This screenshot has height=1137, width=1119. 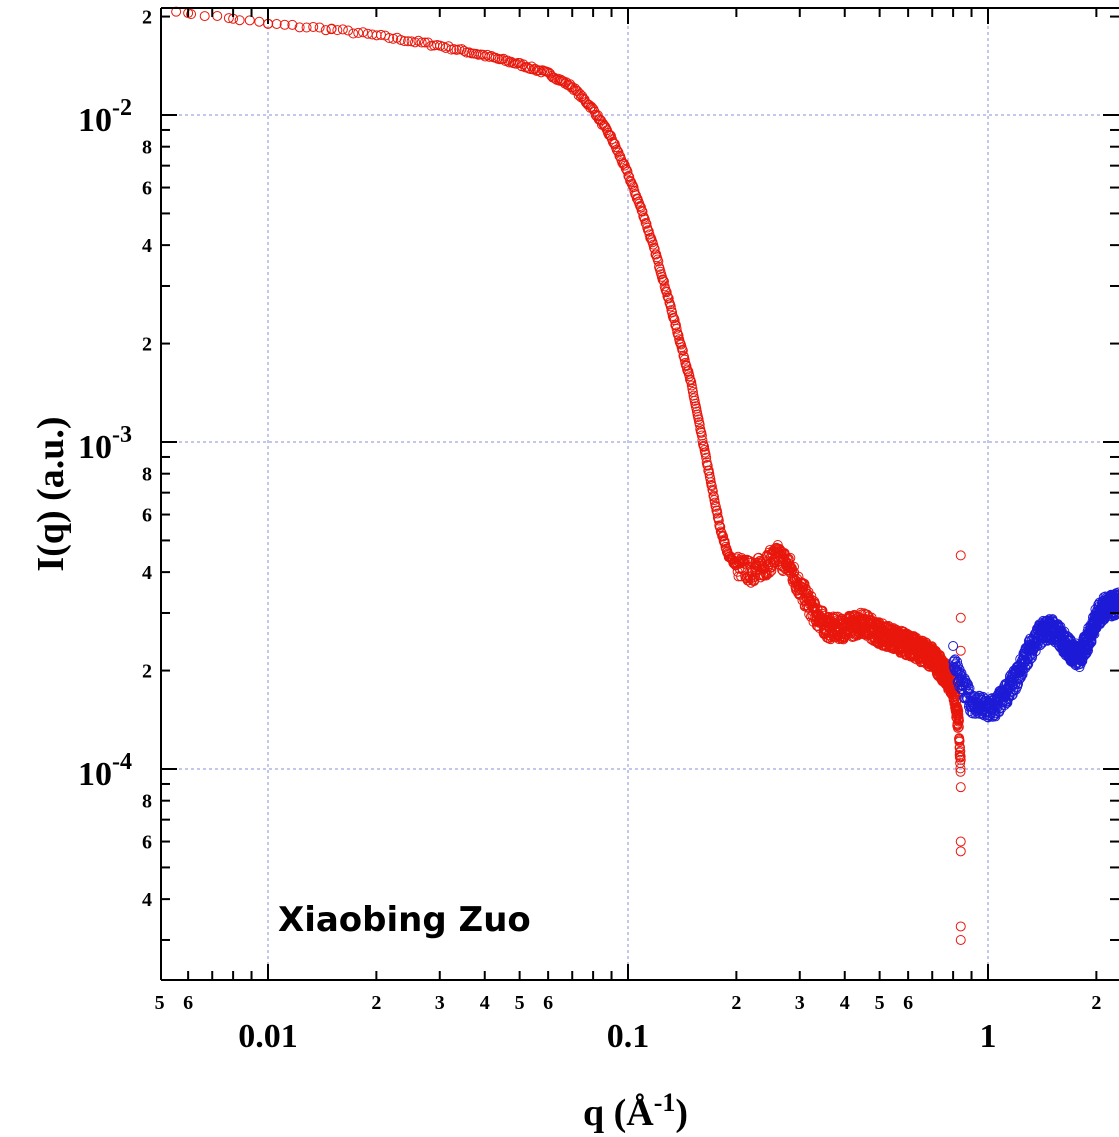 I want to click on y-major-tick-label: 10-4, so click(x=105, y=771).